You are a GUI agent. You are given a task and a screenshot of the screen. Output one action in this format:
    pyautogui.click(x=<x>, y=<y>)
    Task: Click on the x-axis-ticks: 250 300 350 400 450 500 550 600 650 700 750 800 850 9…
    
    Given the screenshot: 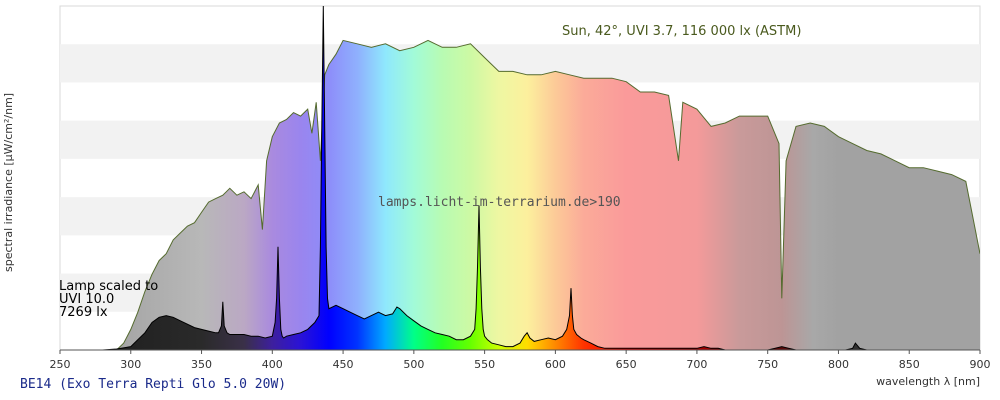 What is the action you would take?
    pyautogui.click(x=520, y=360)
    